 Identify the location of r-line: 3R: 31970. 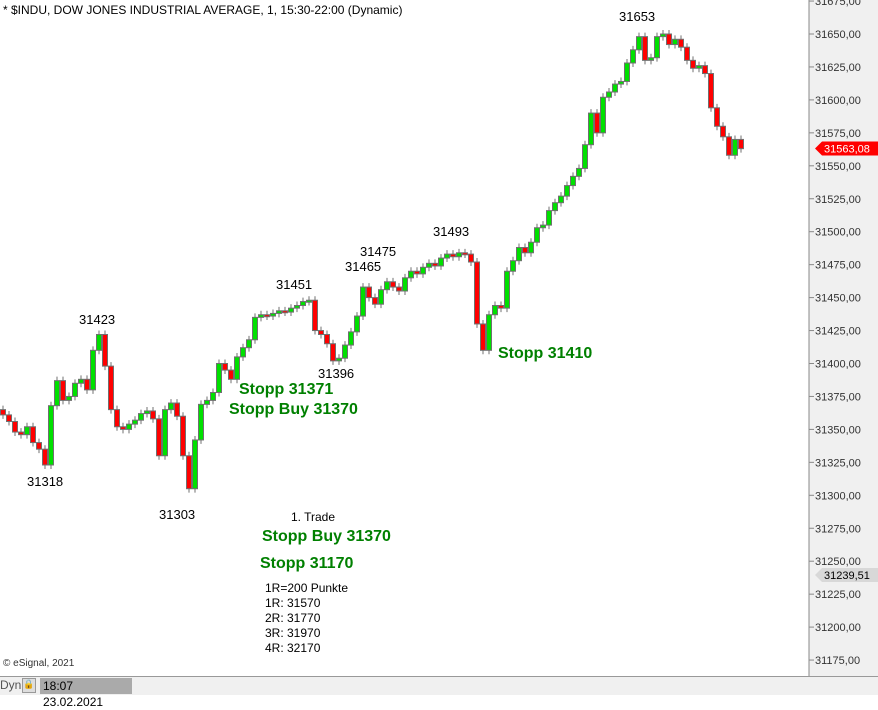
(293, 633).